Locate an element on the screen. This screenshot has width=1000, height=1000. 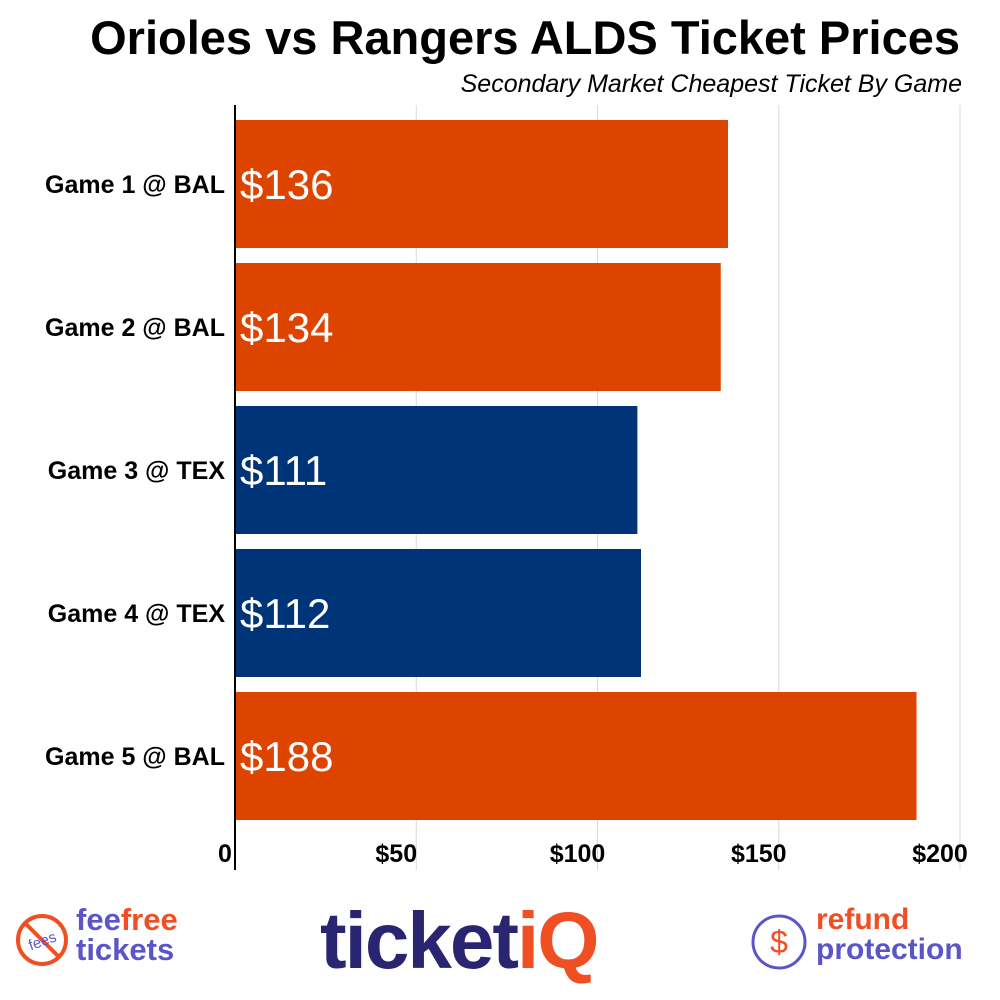
y-category-label: Game 4 @ TEX is located at coordinates (137, 614).